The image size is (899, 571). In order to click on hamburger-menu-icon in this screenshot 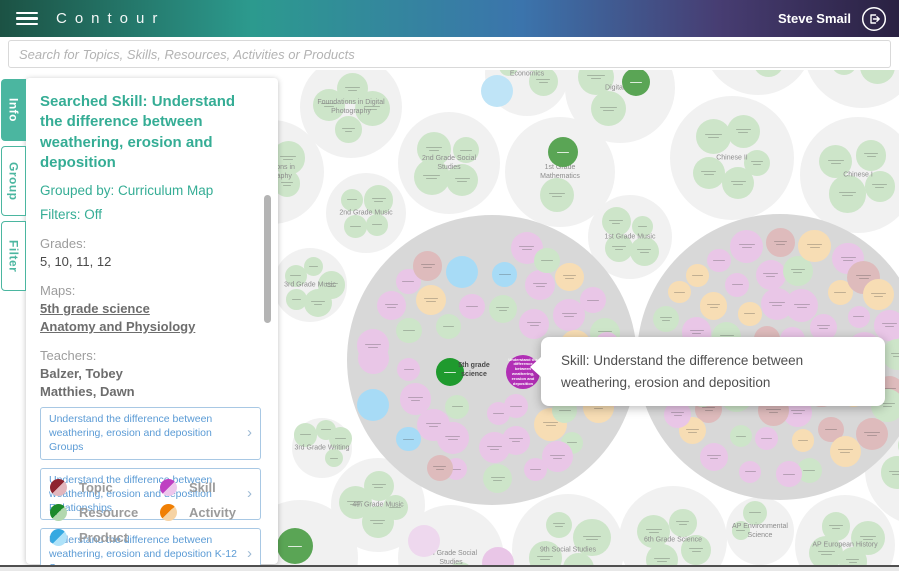, I will do `click(27, 18)`.